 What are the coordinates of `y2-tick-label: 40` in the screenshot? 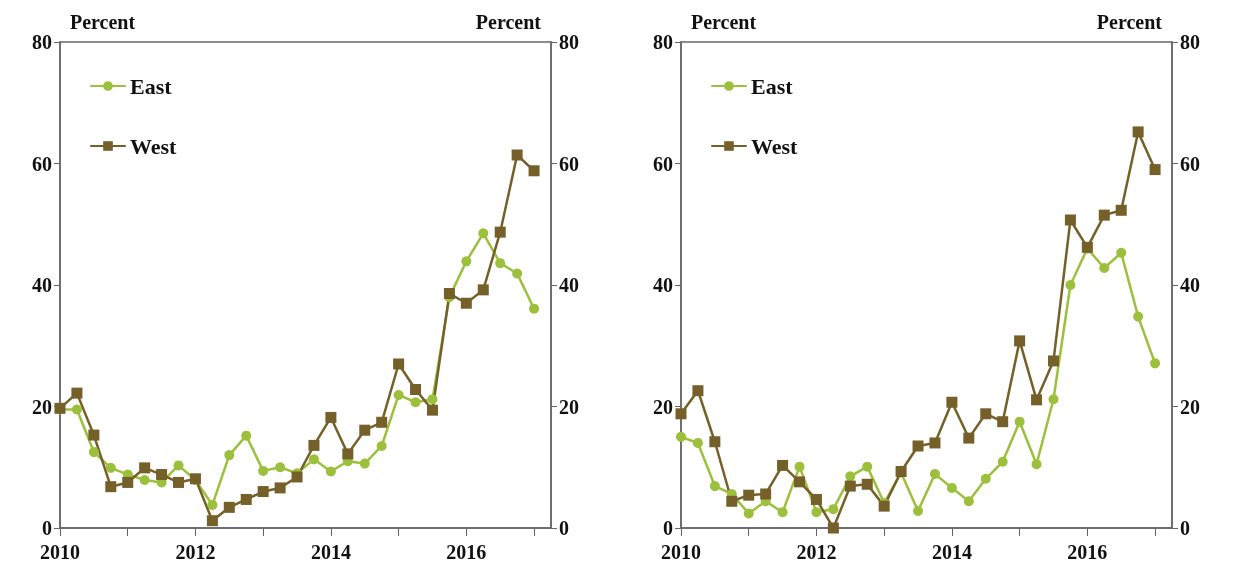 It's located at (1190, 285).